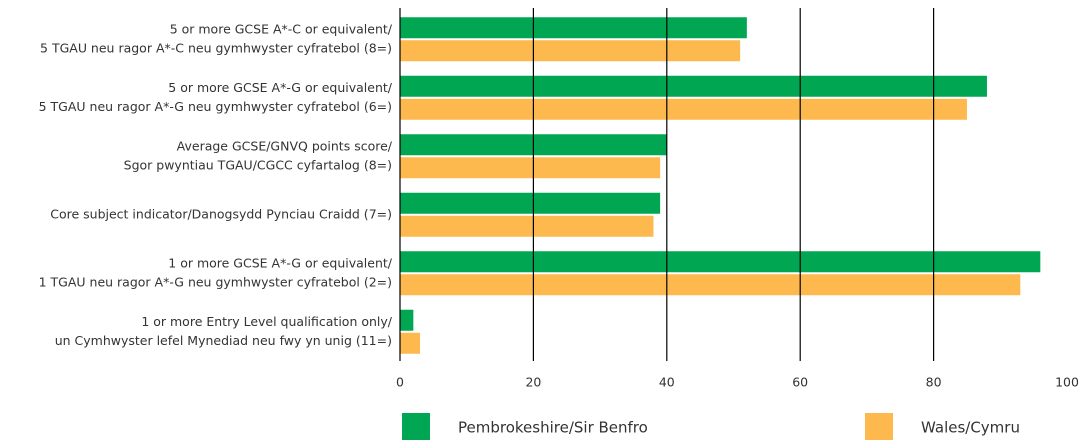  Describe the element at coordinates (800, 382) in the screenshot. I see `x-tick-label: 60` at that location.